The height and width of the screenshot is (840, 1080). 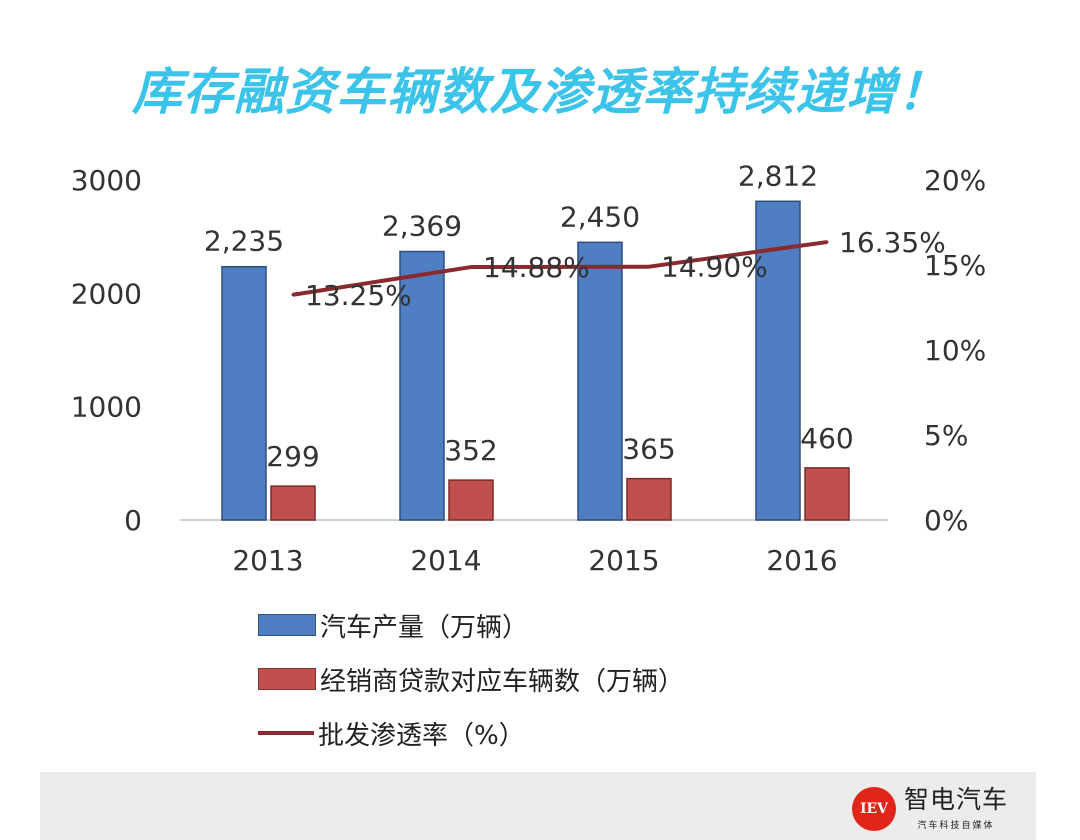 I want to click on x-tick-label: 2014, so click(x=445, y=560).